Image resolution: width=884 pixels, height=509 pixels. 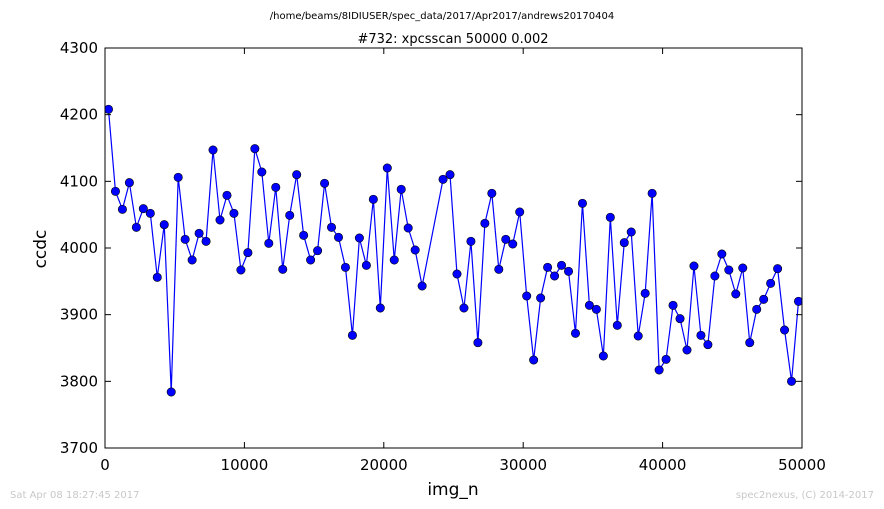 What do you see at coordinates (802, 465) in the screenshot?
I see `x-tick-label: 50000` at bounding box center [802, 465].